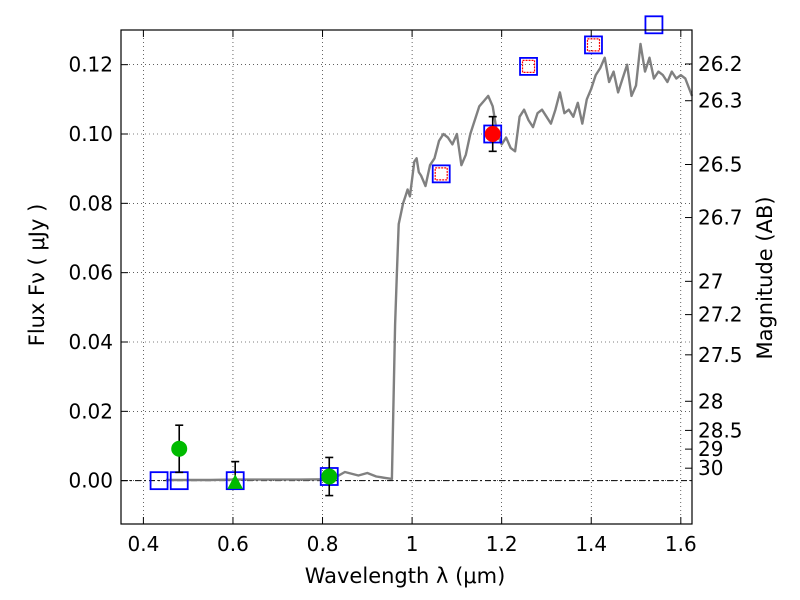  I want to click on magnitude-tick-label: 29, so click(710, 449).